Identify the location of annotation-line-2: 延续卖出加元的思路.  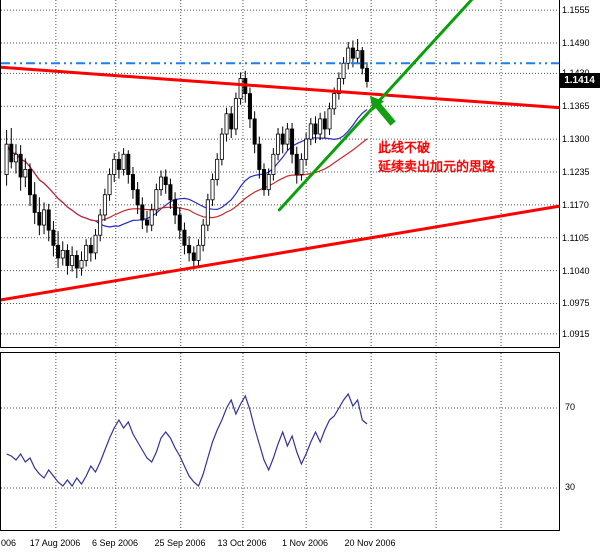
(437, 166).